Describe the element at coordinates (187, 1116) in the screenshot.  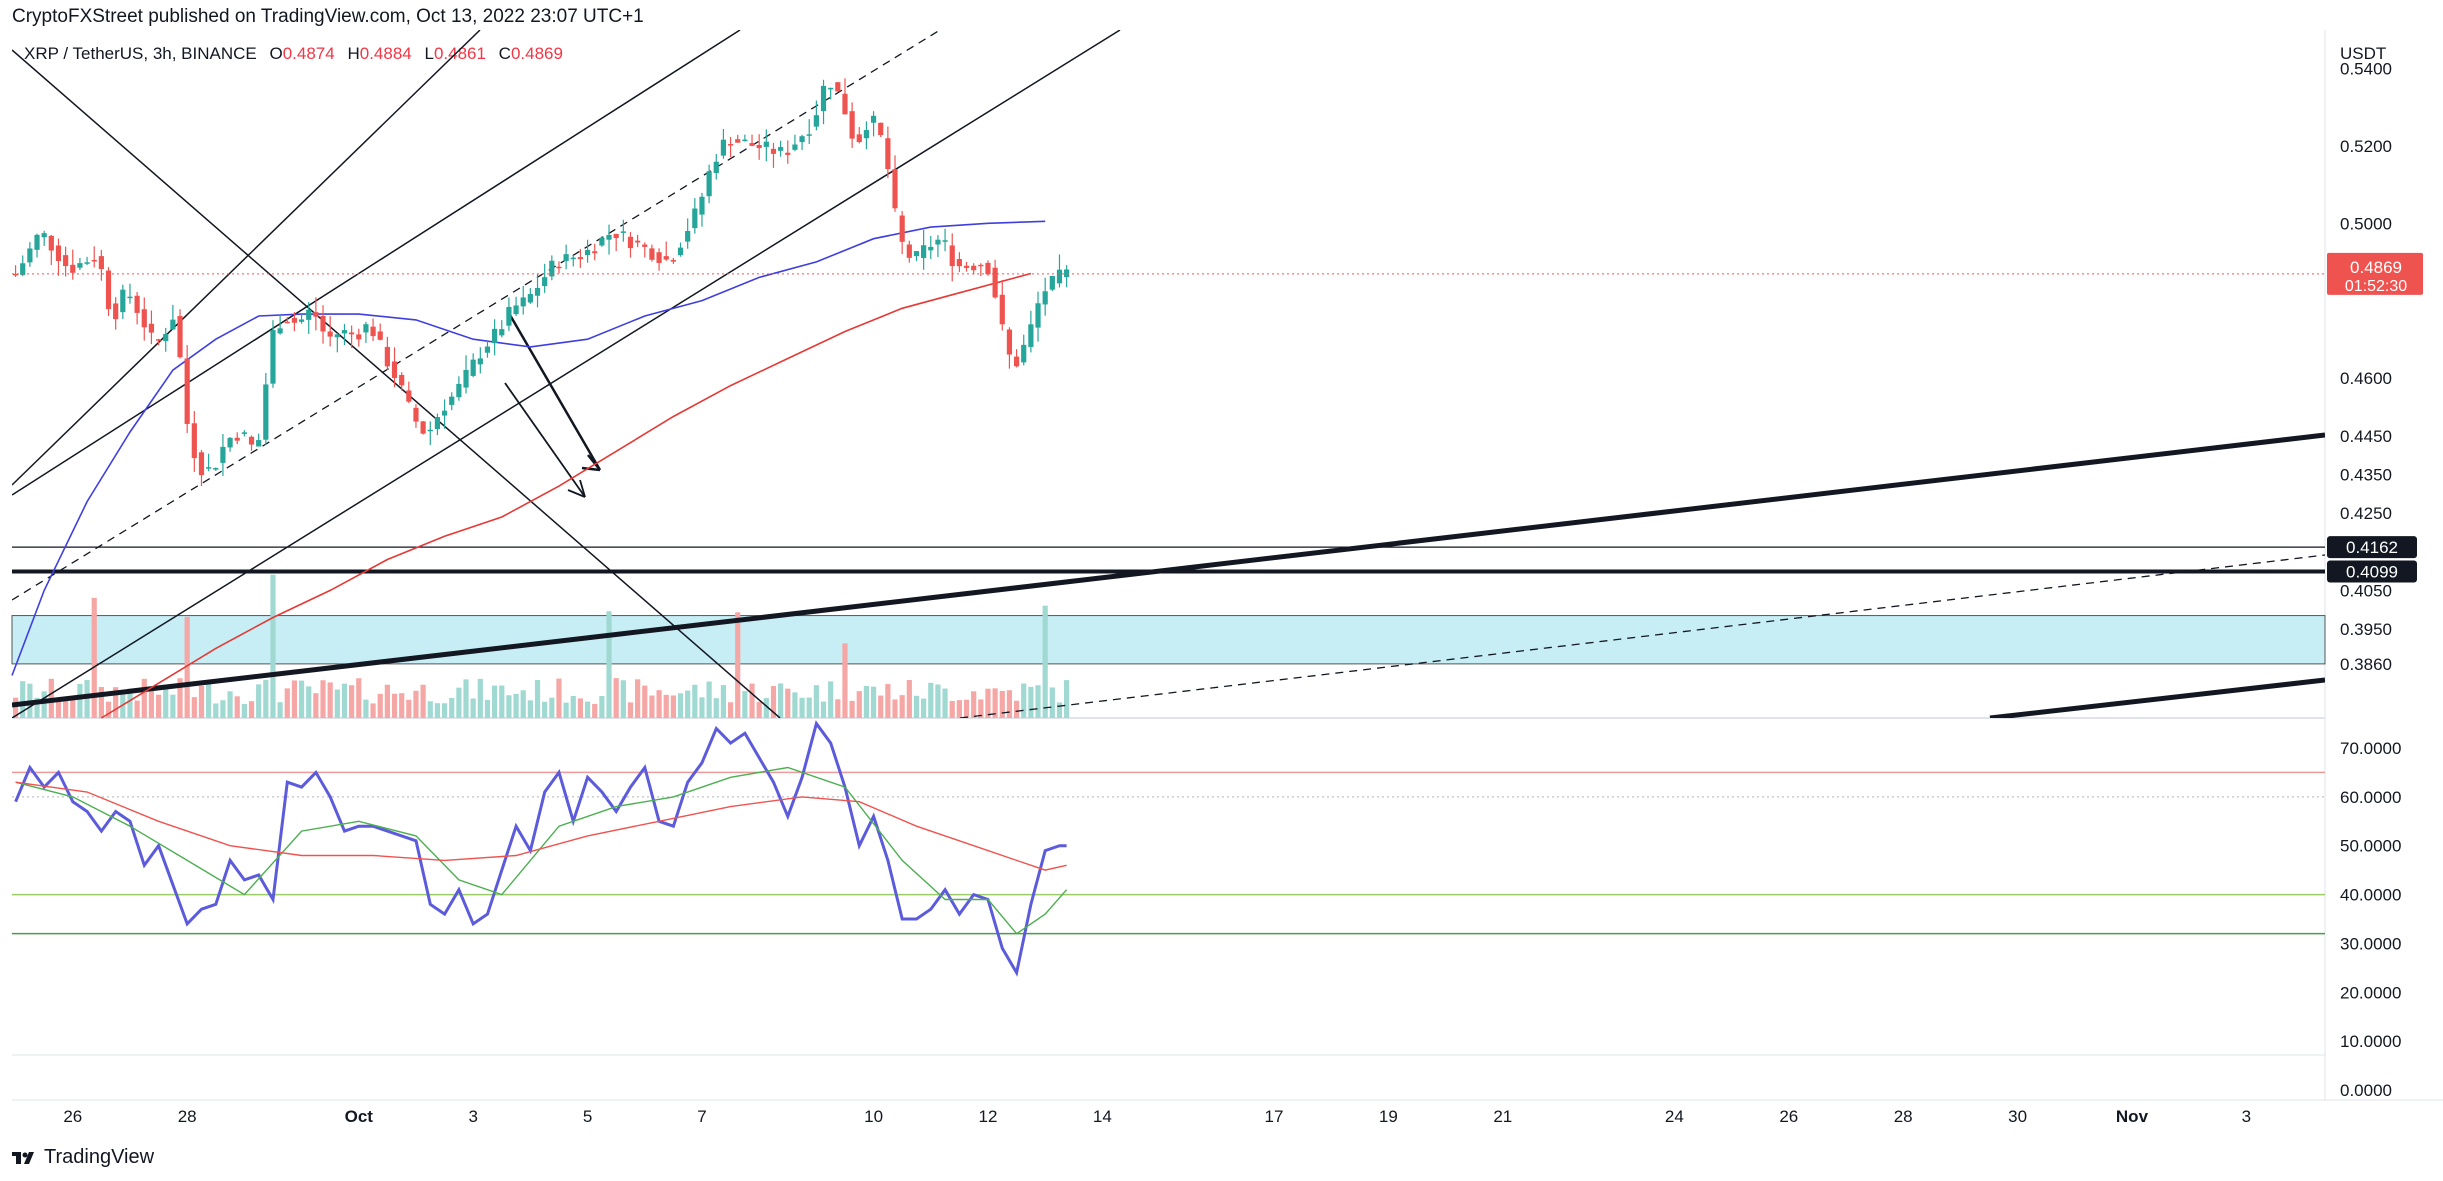
I see `time-tick-label: 28` at that location.